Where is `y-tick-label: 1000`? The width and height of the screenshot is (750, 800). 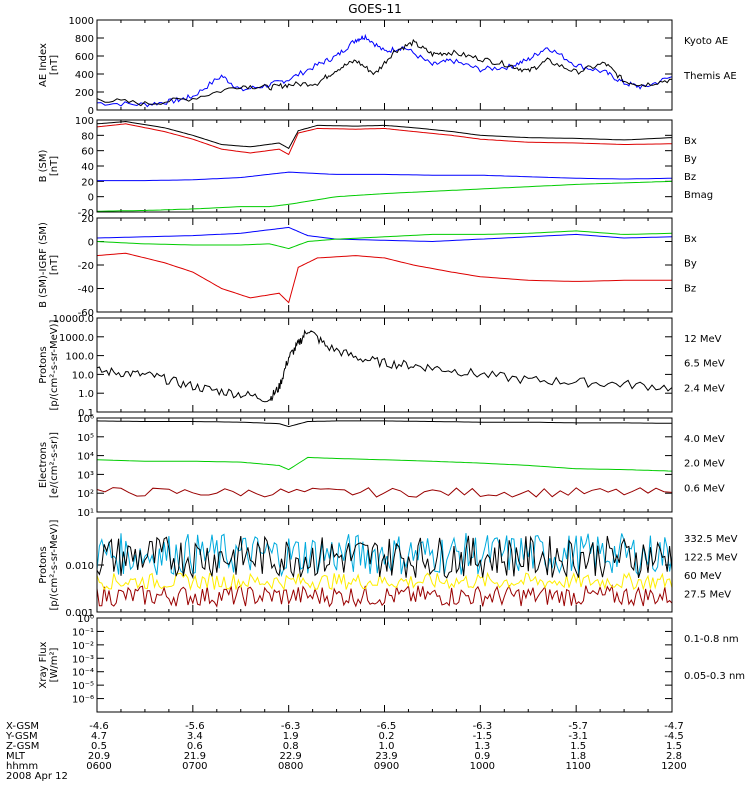
y-tick-label: 1000 is located at coordinates (81, 21).